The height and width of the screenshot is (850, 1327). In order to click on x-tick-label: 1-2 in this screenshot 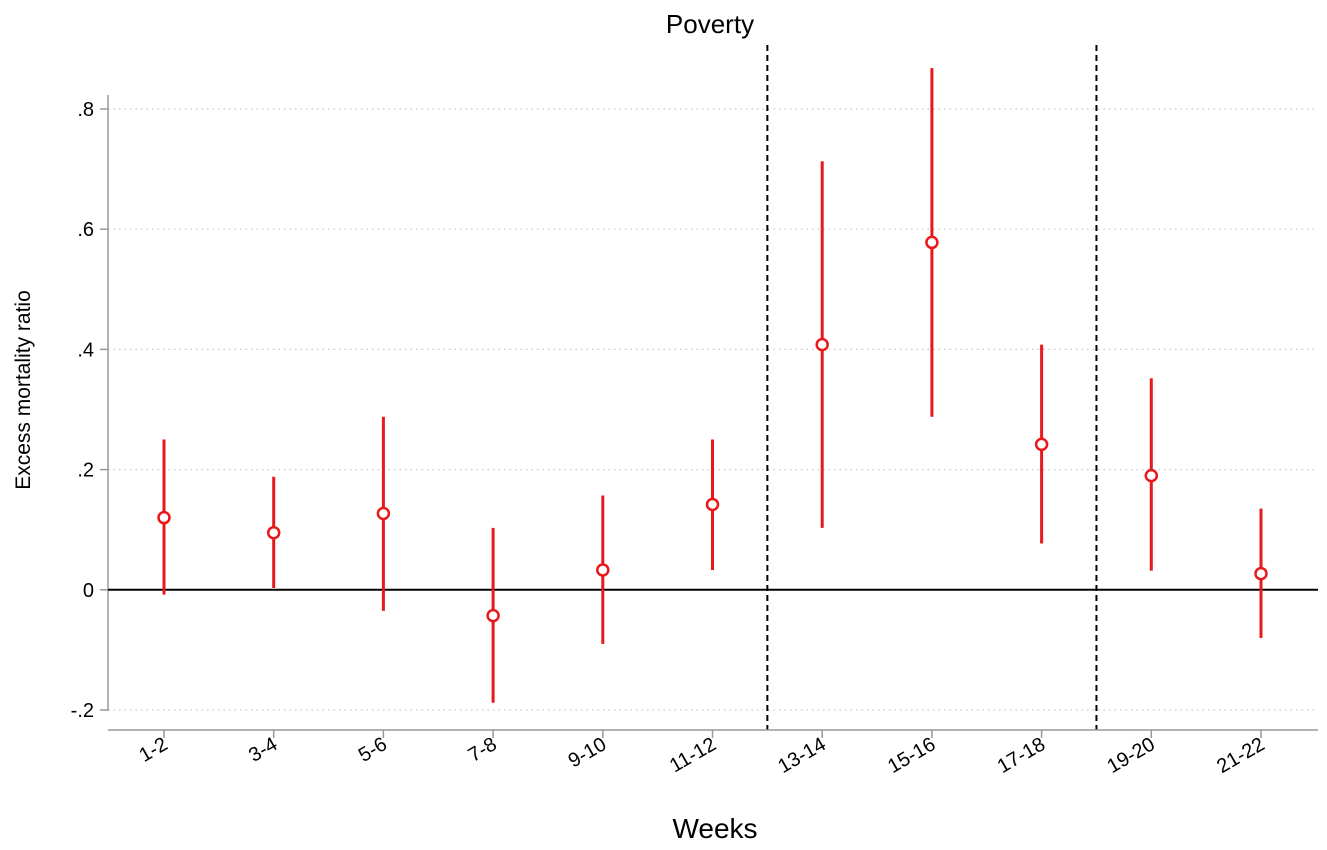, I will do `click(153, 750)`.